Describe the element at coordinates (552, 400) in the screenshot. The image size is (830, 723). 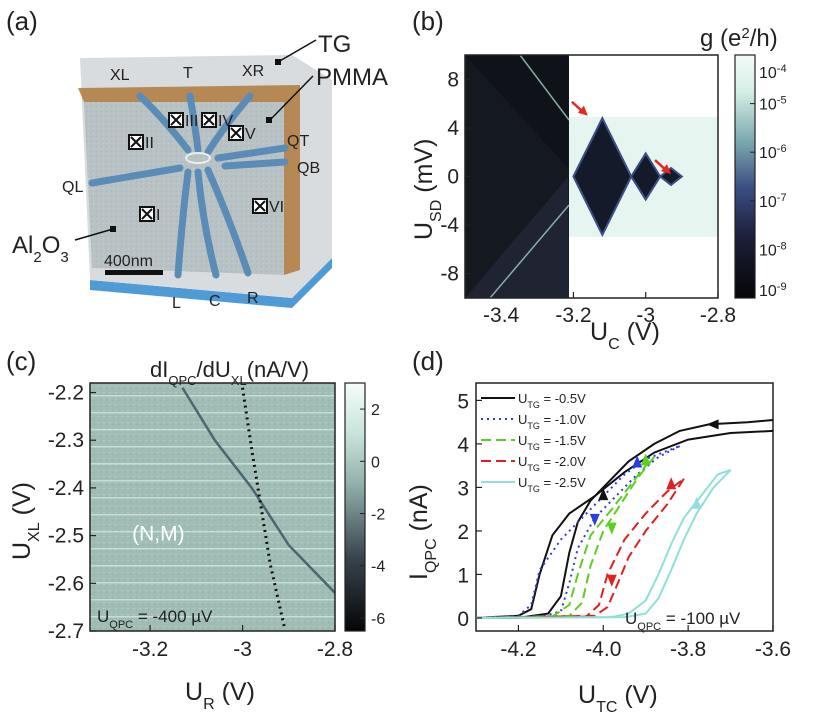
I see `legend-label: UTG = -0.5V` at that location.